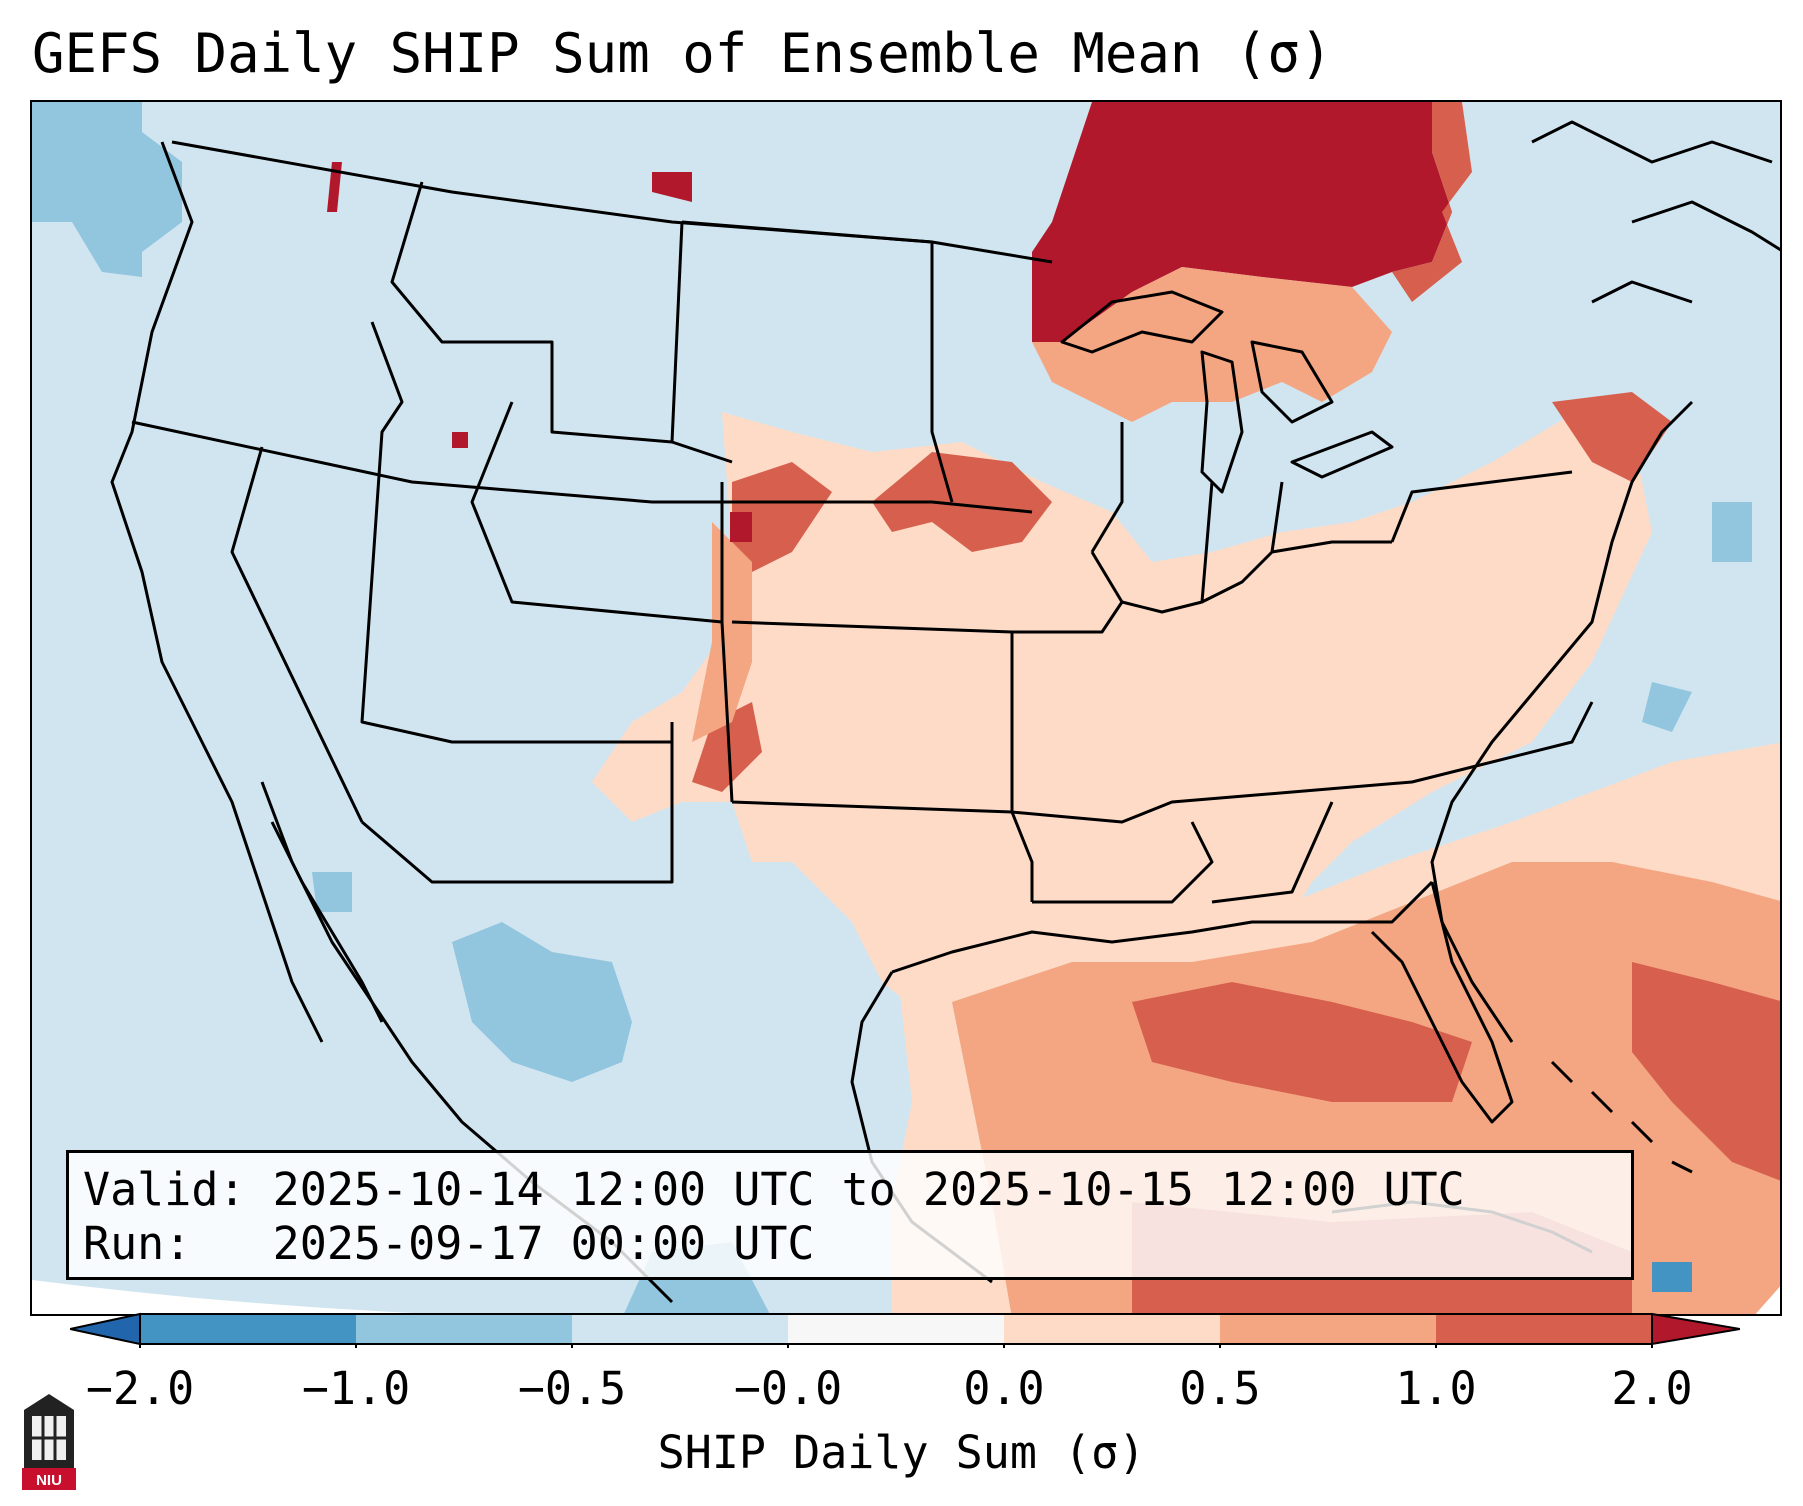 This screenshot has height=1506, width=1803. Describe the element at coordinates (332, 892) in the screenshot. I see `negative-region-baja` at that location.